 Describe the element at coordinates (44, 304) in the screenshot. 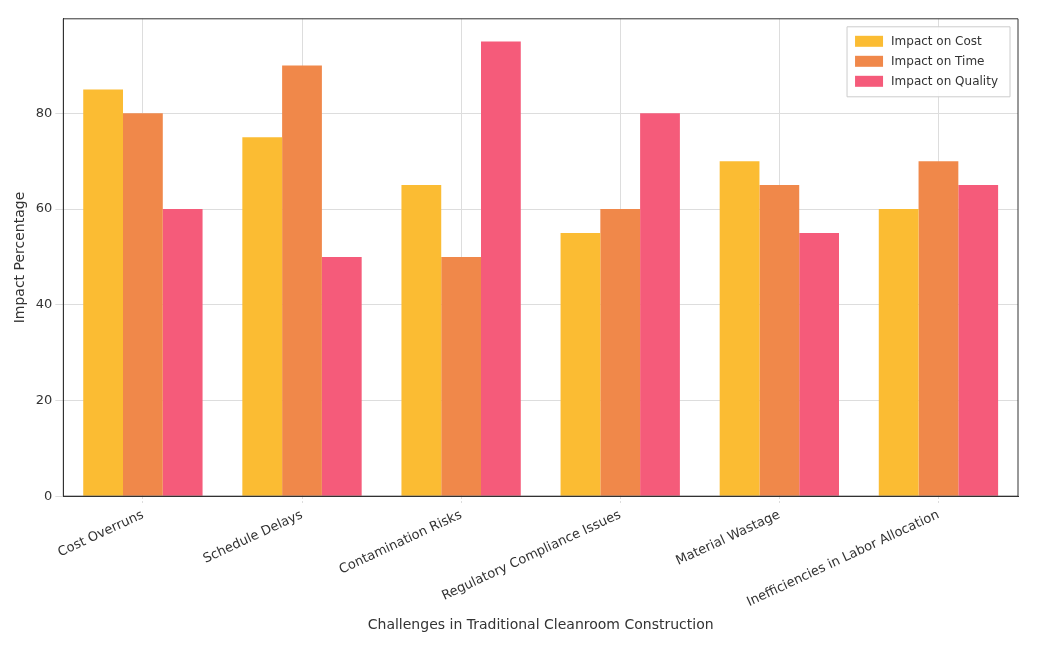

I see `y-tick-label: 40` at that location.